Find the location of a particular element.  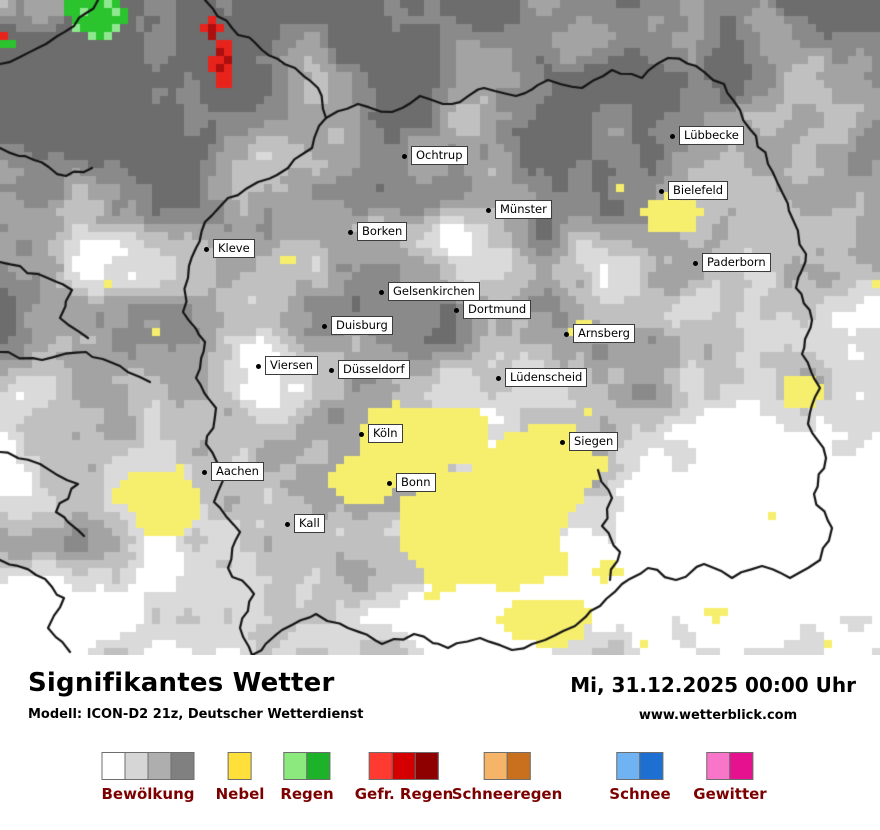

legend-group: Nebel is located at coordinates (240, 777).